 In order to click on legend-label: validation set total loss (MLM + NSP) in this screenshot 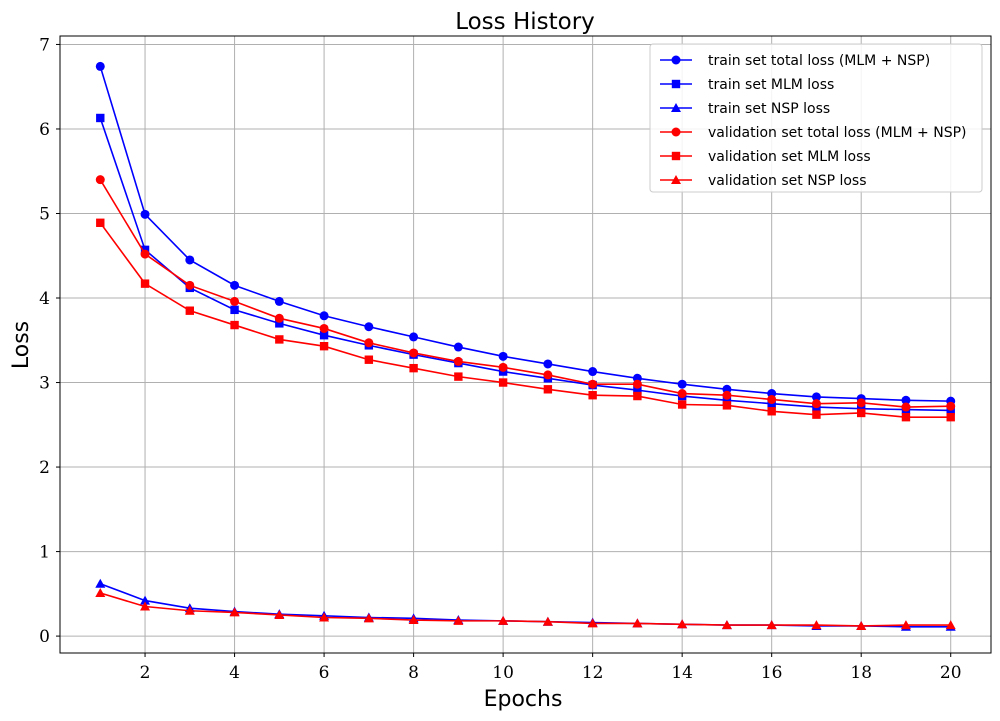, I will do `click(837, 133)`.